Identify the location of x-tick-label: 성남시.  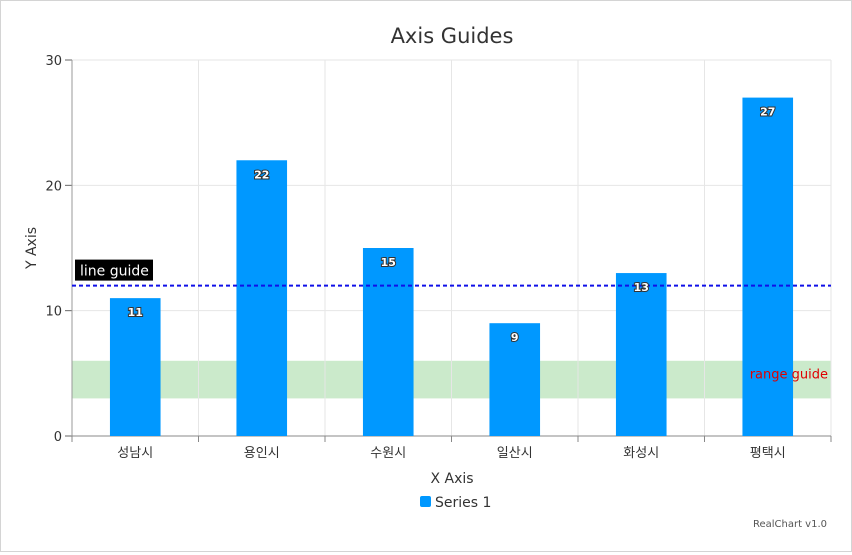
(135, 453).